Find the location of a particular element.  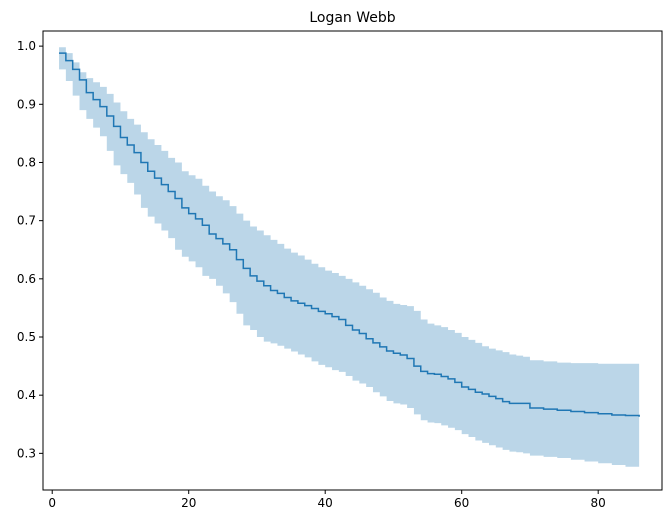

x-tick-label: 60 is located at coordinates (461, 503).